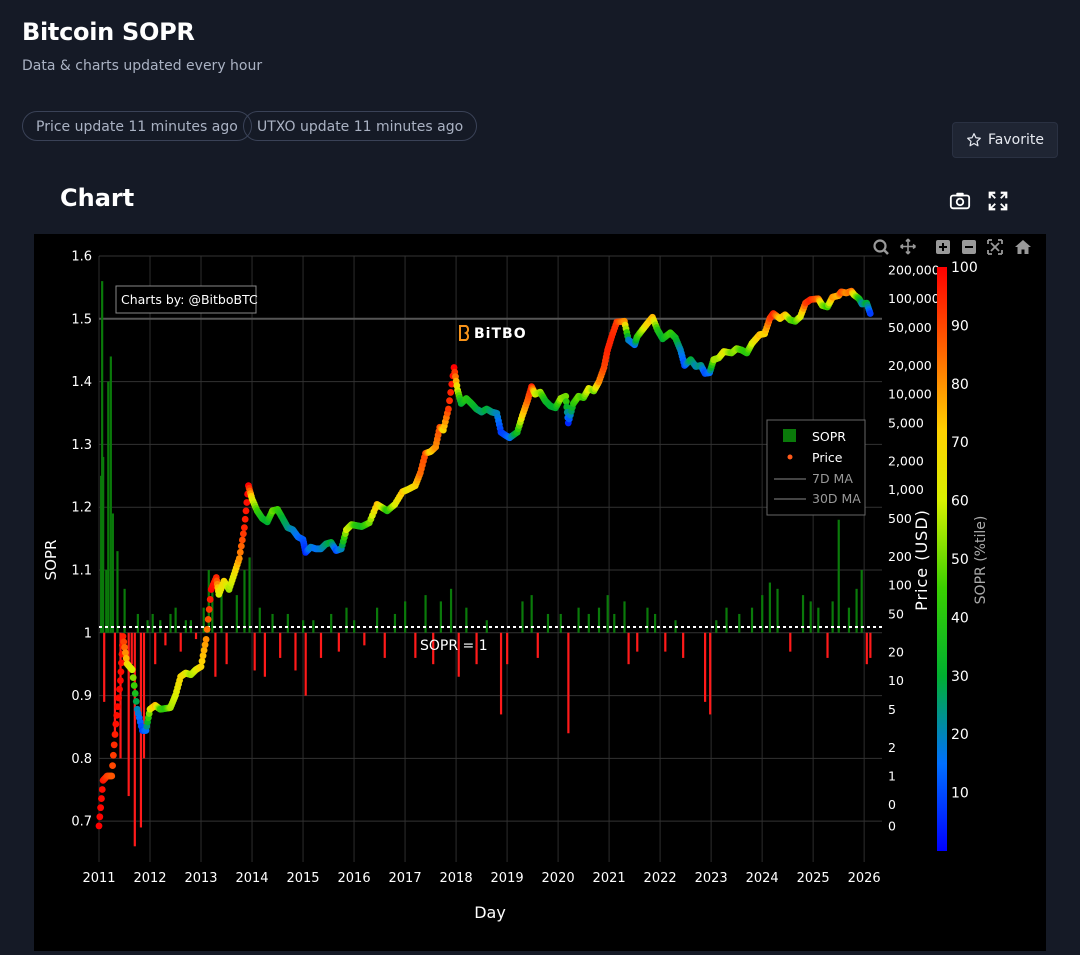  I want to click on colorbar-tick-label: 30, so click(960, 677).